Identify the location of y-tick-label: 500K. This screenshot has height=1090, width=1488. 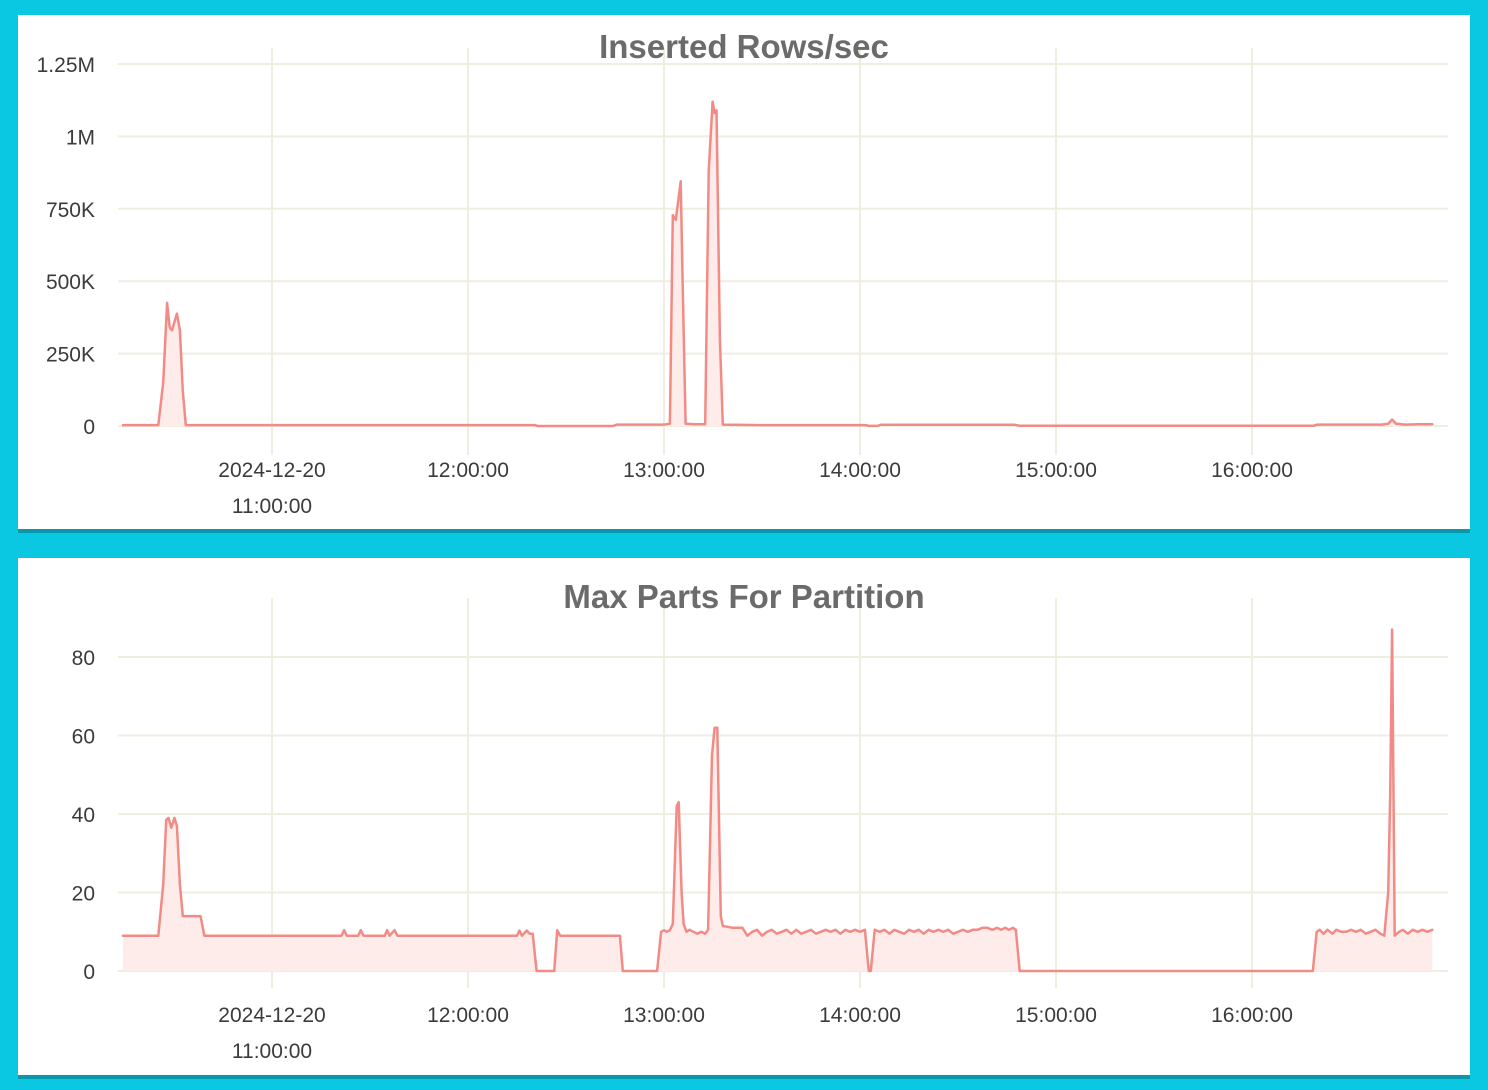
(70, 282).